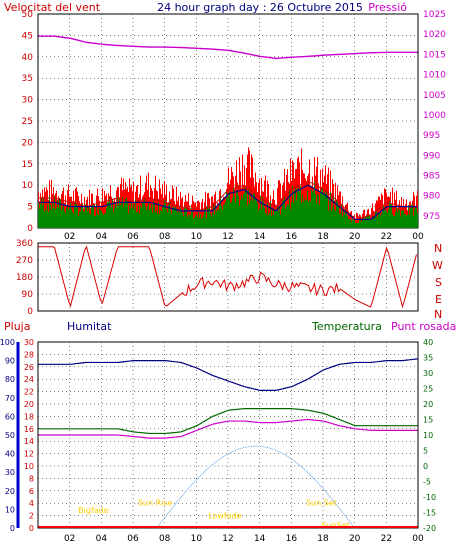 Image resolution: width=457 pixels, height=544 pixels. I want to click on y-tick-label: 360, so click(24, 244).